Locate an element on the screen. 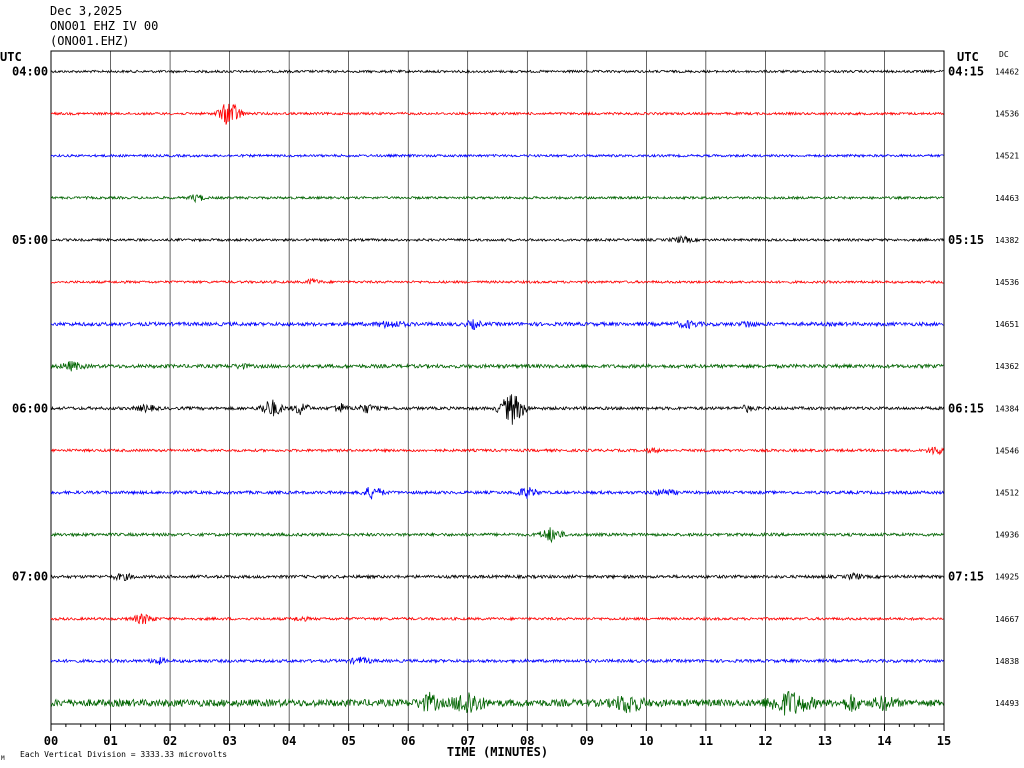 The width and height of the screenshot is (1024, 768). dc-offset-label: 14382 is located at coordinates (1007, 240).